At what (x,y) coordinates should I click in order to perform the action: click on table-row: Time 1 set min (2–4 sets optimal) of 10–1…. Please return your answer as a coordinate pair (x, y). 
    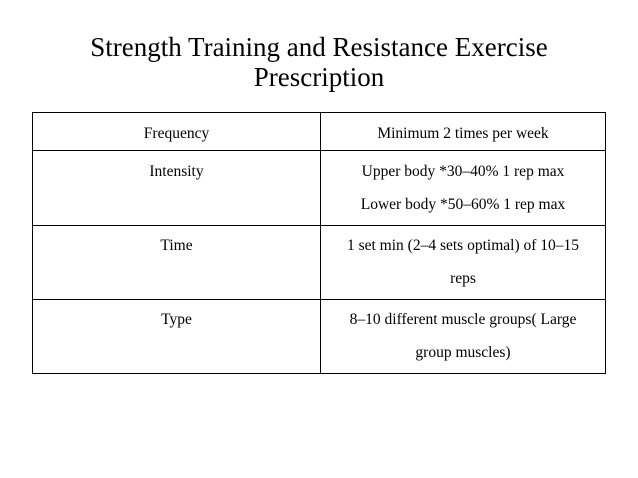
    Looking at the image, I should click on (319, 262).